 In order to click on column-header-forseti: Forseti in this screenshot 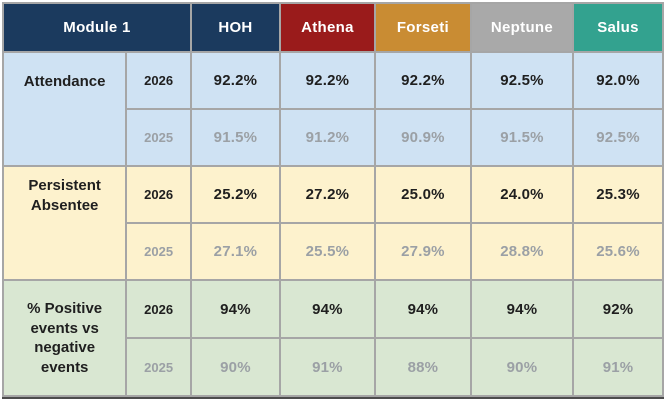, I will do `click(422, 27)`.